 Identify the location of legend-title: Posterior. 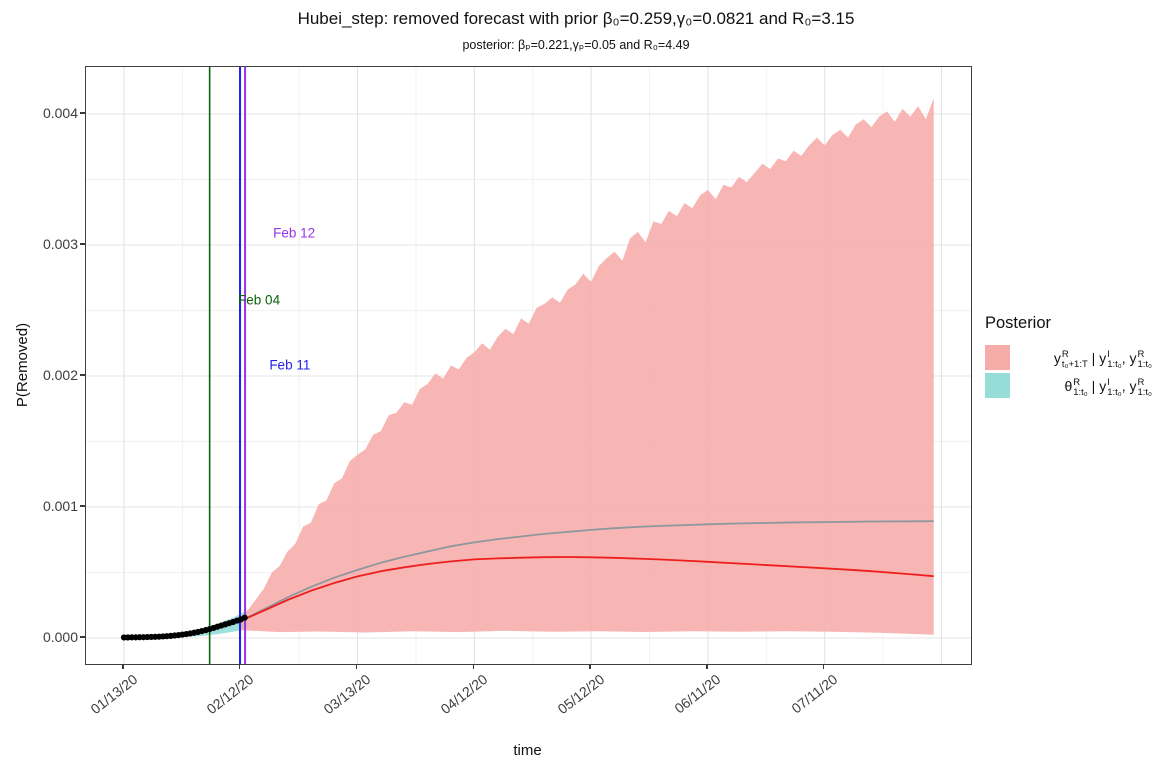
(1018, 323).